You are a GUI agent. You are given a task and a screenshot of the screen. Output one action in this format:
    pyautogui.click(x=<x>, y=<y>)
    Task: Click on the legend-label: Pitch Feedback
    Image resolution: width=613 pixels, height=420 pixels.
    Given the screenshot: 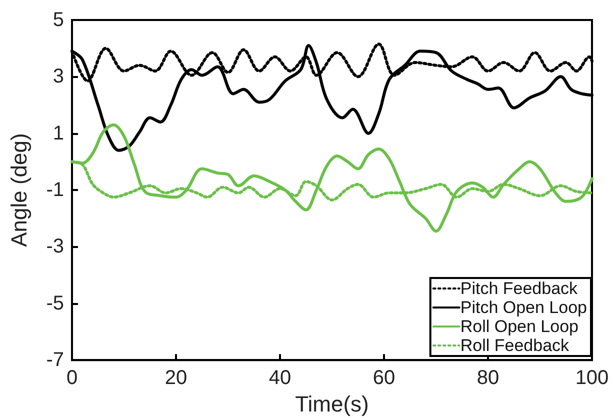 What is the action you would take?
    pyautogui.click(x=519, y=288)
    